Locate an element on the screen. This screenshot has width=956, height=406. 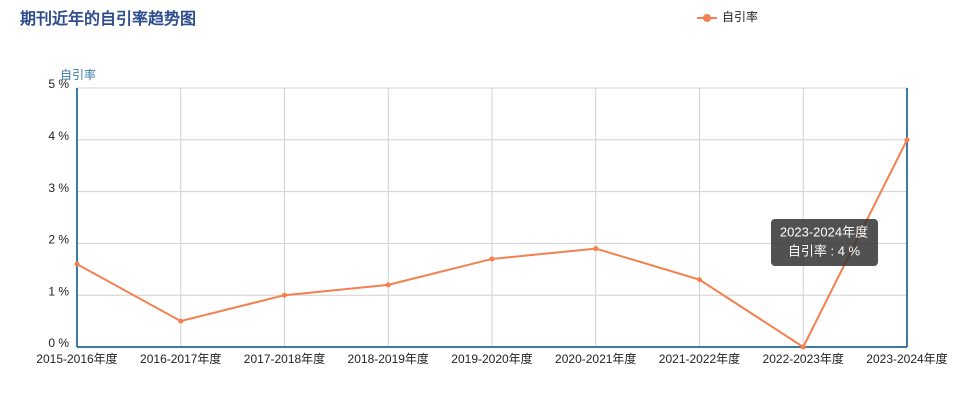
x-tick-label: 2023-2024年度 is located at coordinates (906, 358).